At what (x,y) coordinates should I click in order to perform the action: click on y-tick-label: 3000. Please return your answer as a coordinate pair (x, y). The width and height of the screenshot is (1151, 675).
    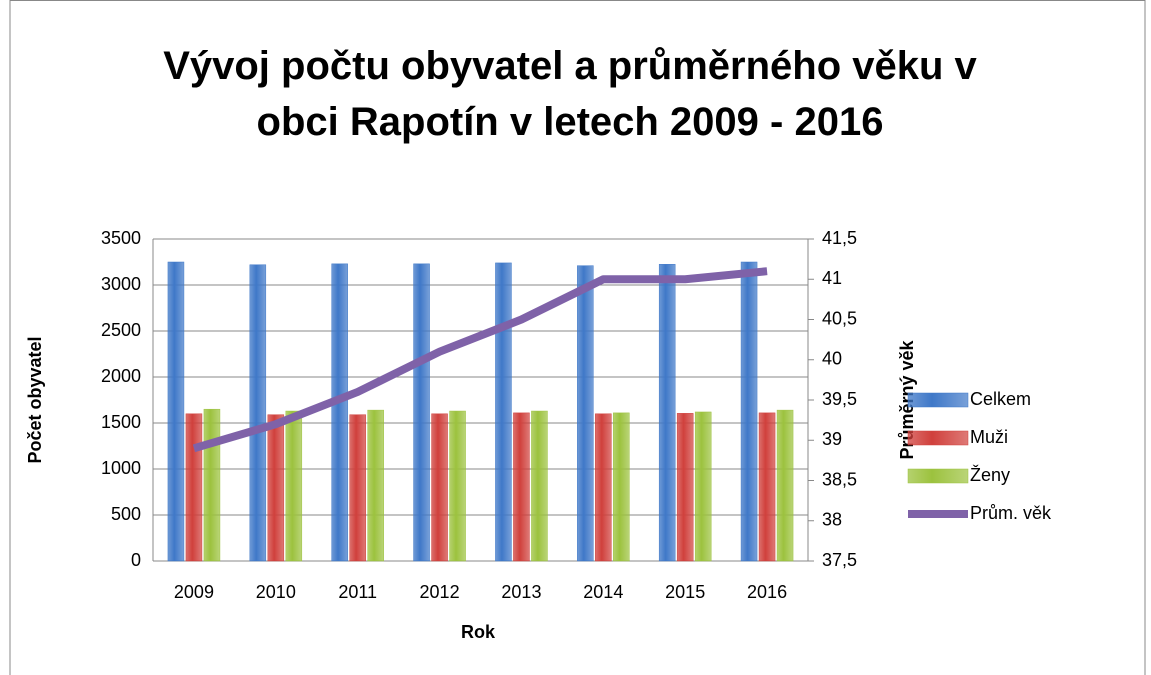
    Looking at the image, I should click on (121, 284).